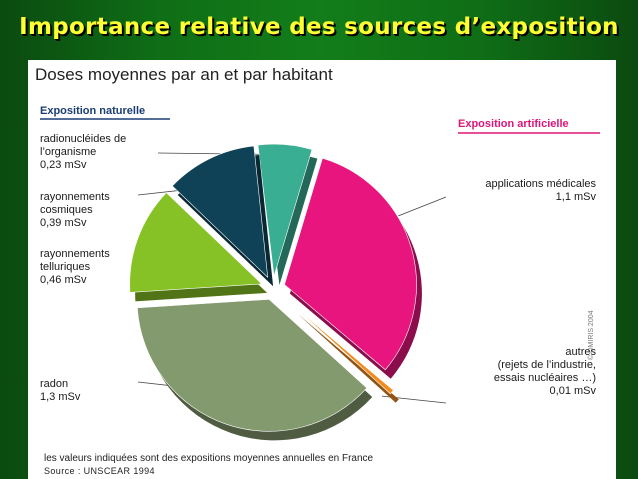  Describe the element at coordinates (591, 335) in the screenshot. I see `copyright: © OMIRIS 2004` at that location.